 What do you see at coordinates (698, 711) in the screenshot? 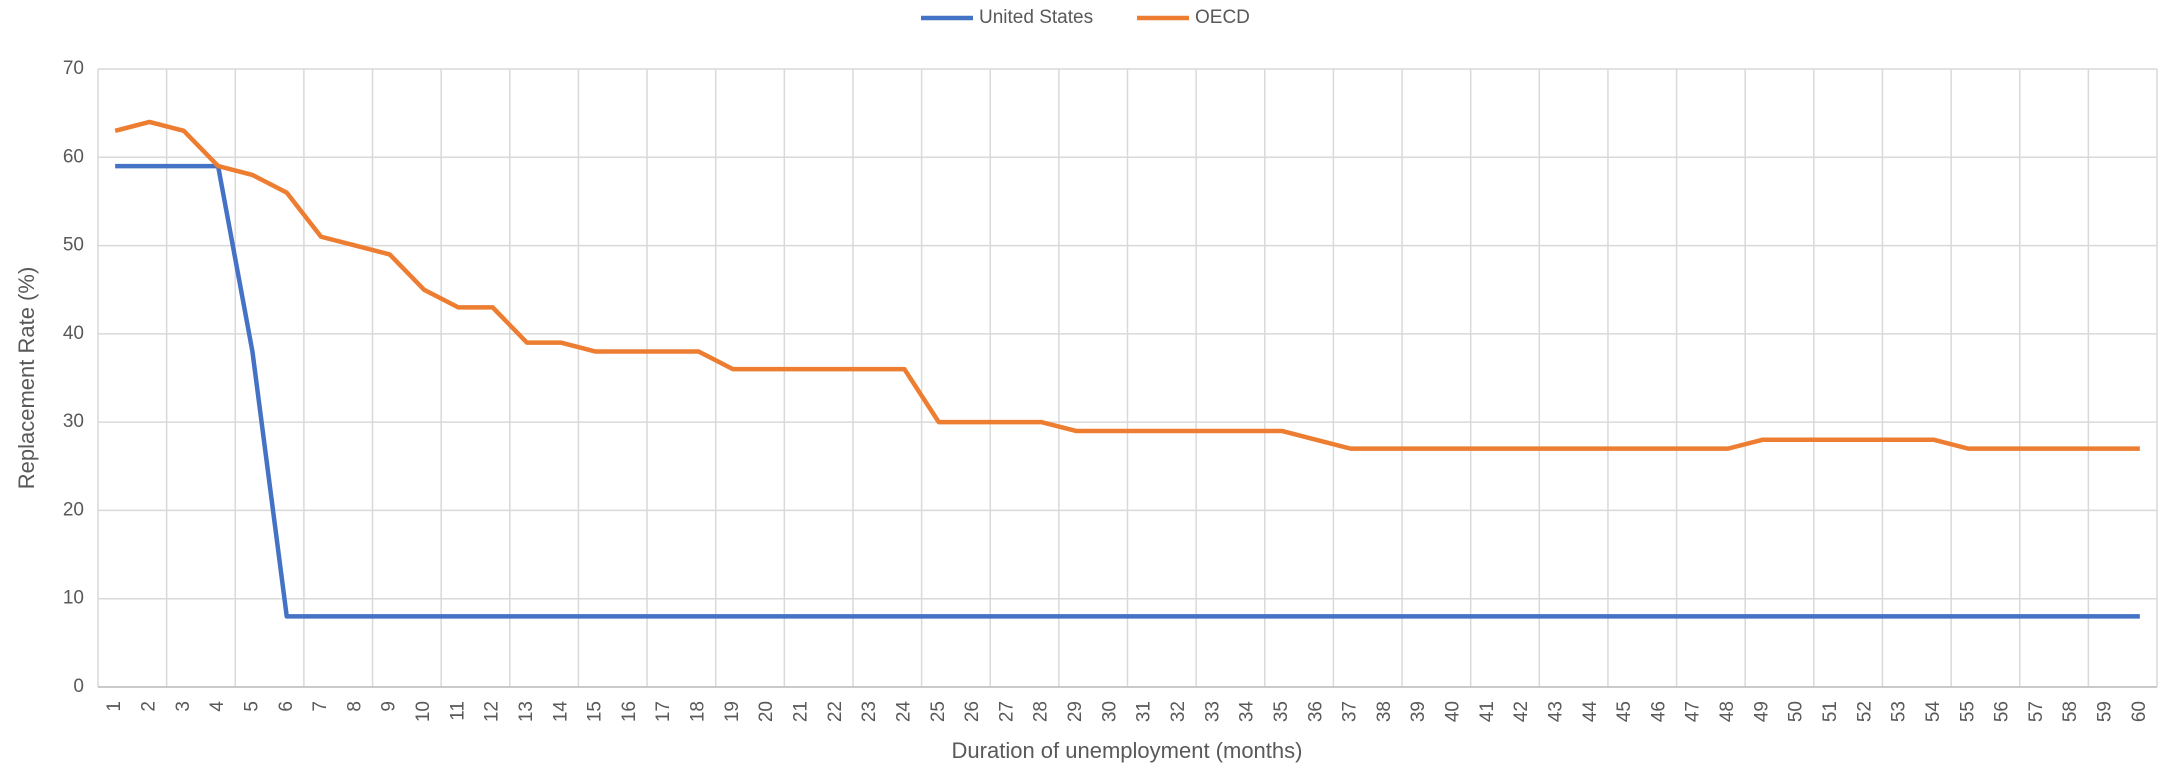
I see `x-tick-label: 18` at bounding box center [698, 711].